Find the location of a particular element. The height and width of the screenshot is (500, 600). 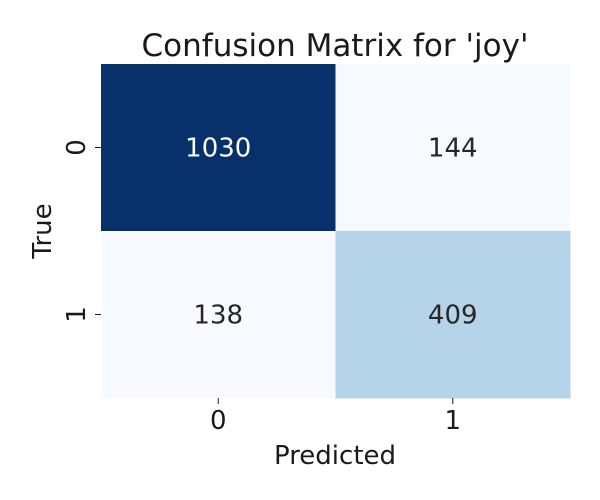

cell-value-1-1: 409 is located at coordinates (453, 316).